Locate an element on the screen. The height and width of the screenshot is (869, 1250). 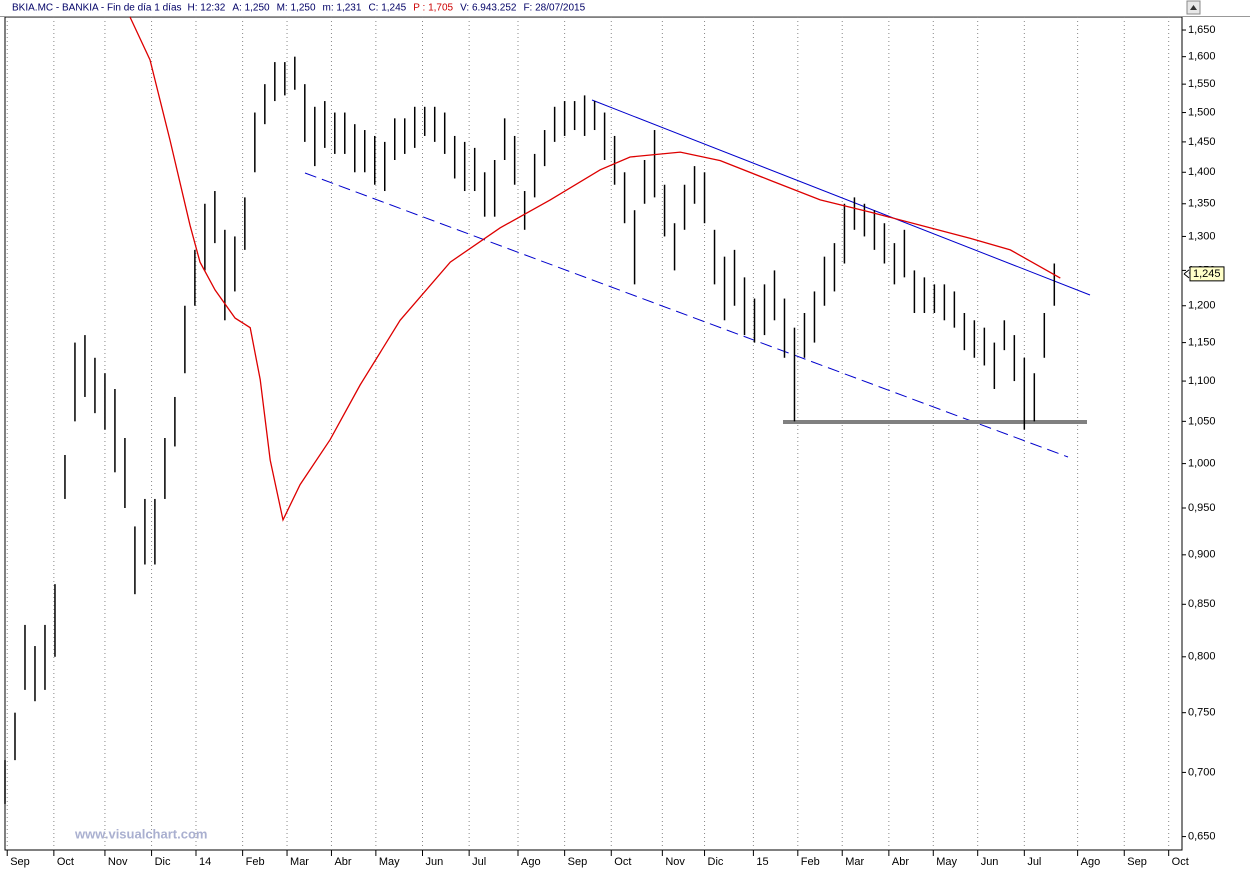
y-tick-label: 0,900 is located at coordinates (1202, 555).